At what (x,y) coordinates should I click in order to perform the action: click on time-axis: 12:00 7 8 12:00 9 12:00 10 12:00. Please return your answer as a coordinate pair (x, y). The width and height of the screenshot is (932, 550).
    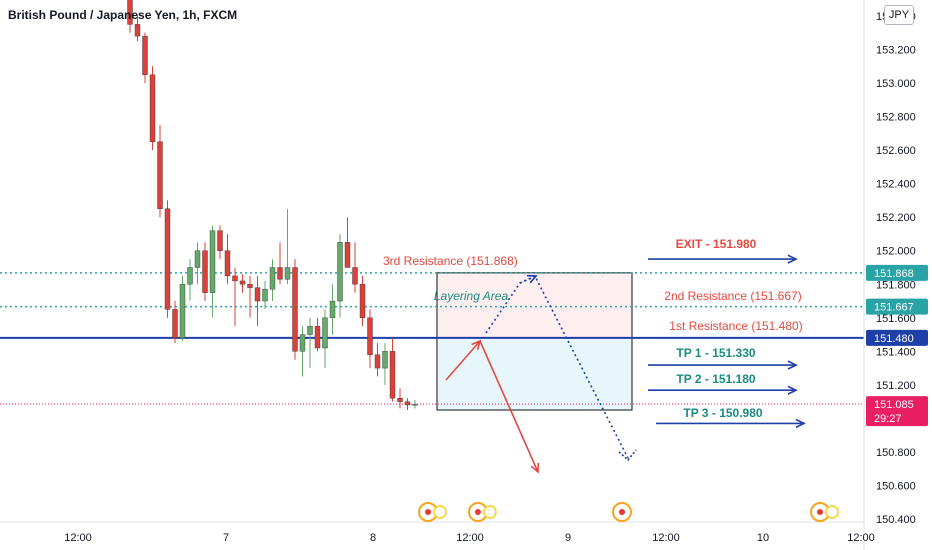
    Looking at the image, I should click on (437, 532).